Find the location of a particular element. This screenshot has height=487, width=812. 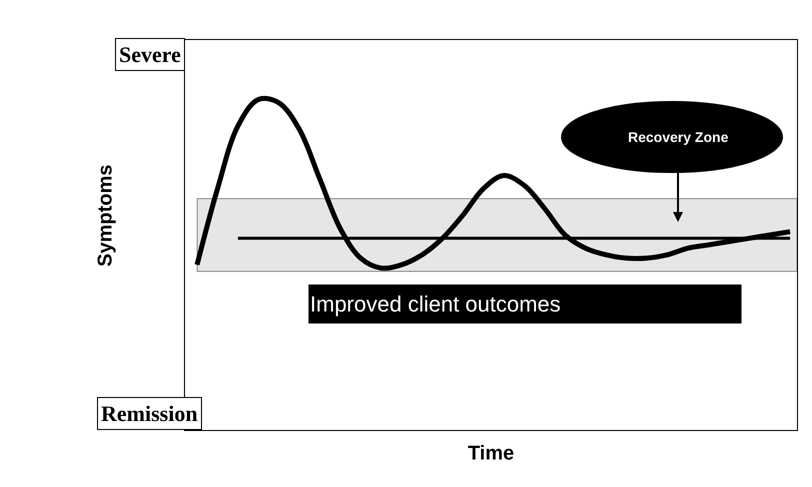

picture-label-box: Remission is located at coordinates (149, 413).